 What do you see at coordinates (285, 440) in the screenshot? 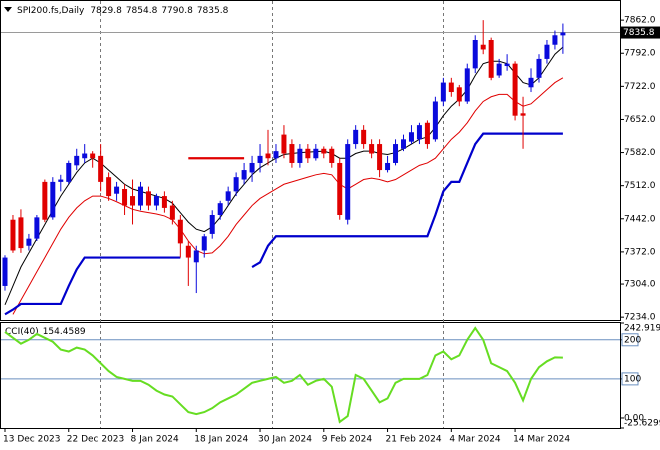
I see `x-tick-label: 30 Jan 2024` at bounding box center [285, 440].